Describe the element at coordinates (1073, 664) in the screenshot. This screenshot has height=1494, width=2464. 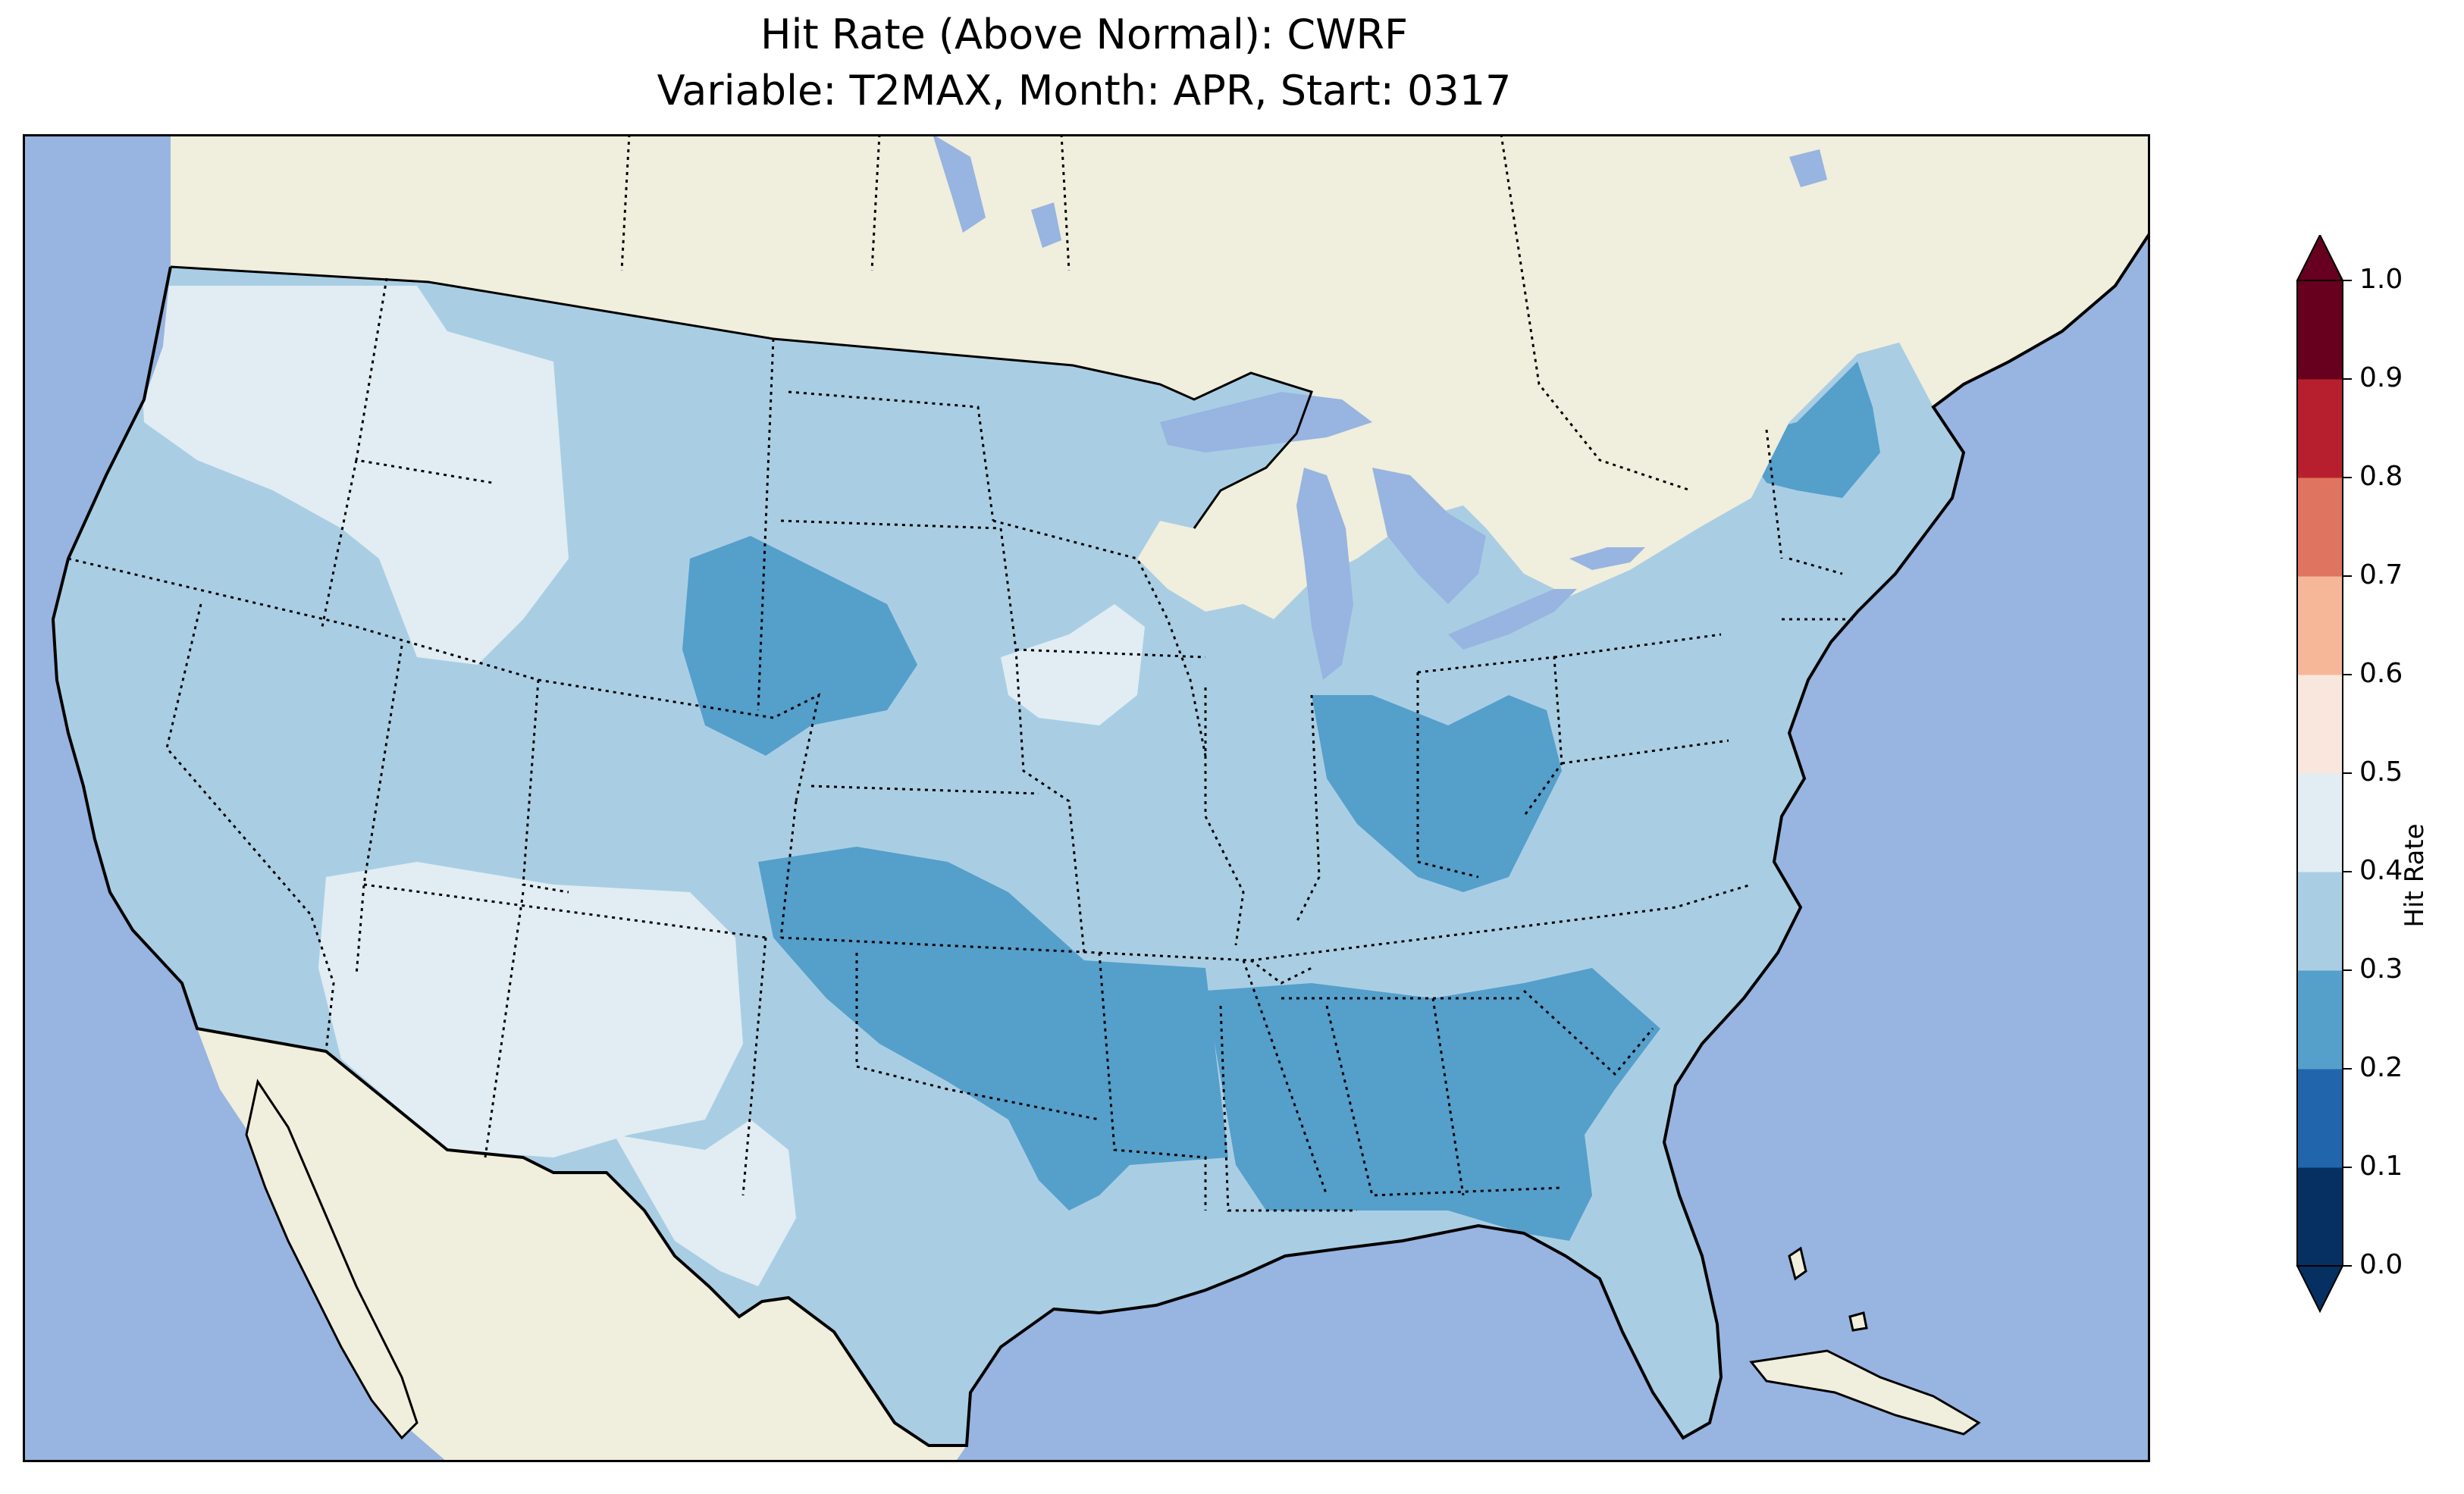
I see `region-eastern-iowa` at that location.